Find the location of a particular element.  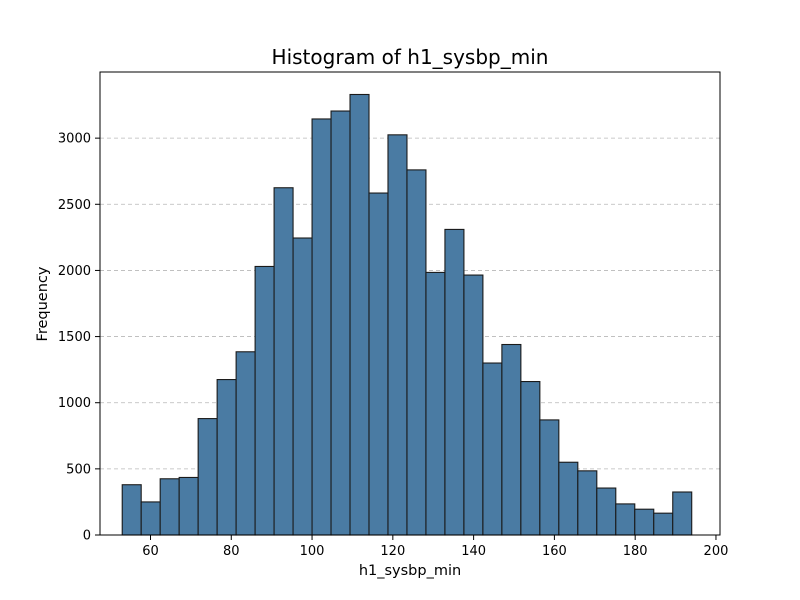

x-tick-label: 180 is located at coordinates (635, 551).